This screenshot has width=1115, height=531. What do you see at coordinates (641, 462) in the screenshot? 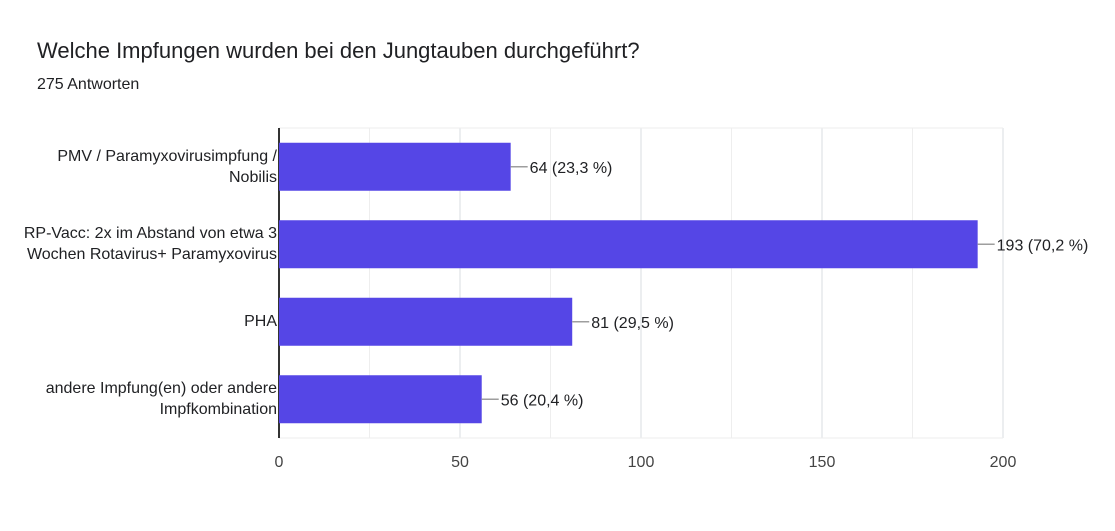
I see `x-tick-label: 100` at bounding box center [641, 462].